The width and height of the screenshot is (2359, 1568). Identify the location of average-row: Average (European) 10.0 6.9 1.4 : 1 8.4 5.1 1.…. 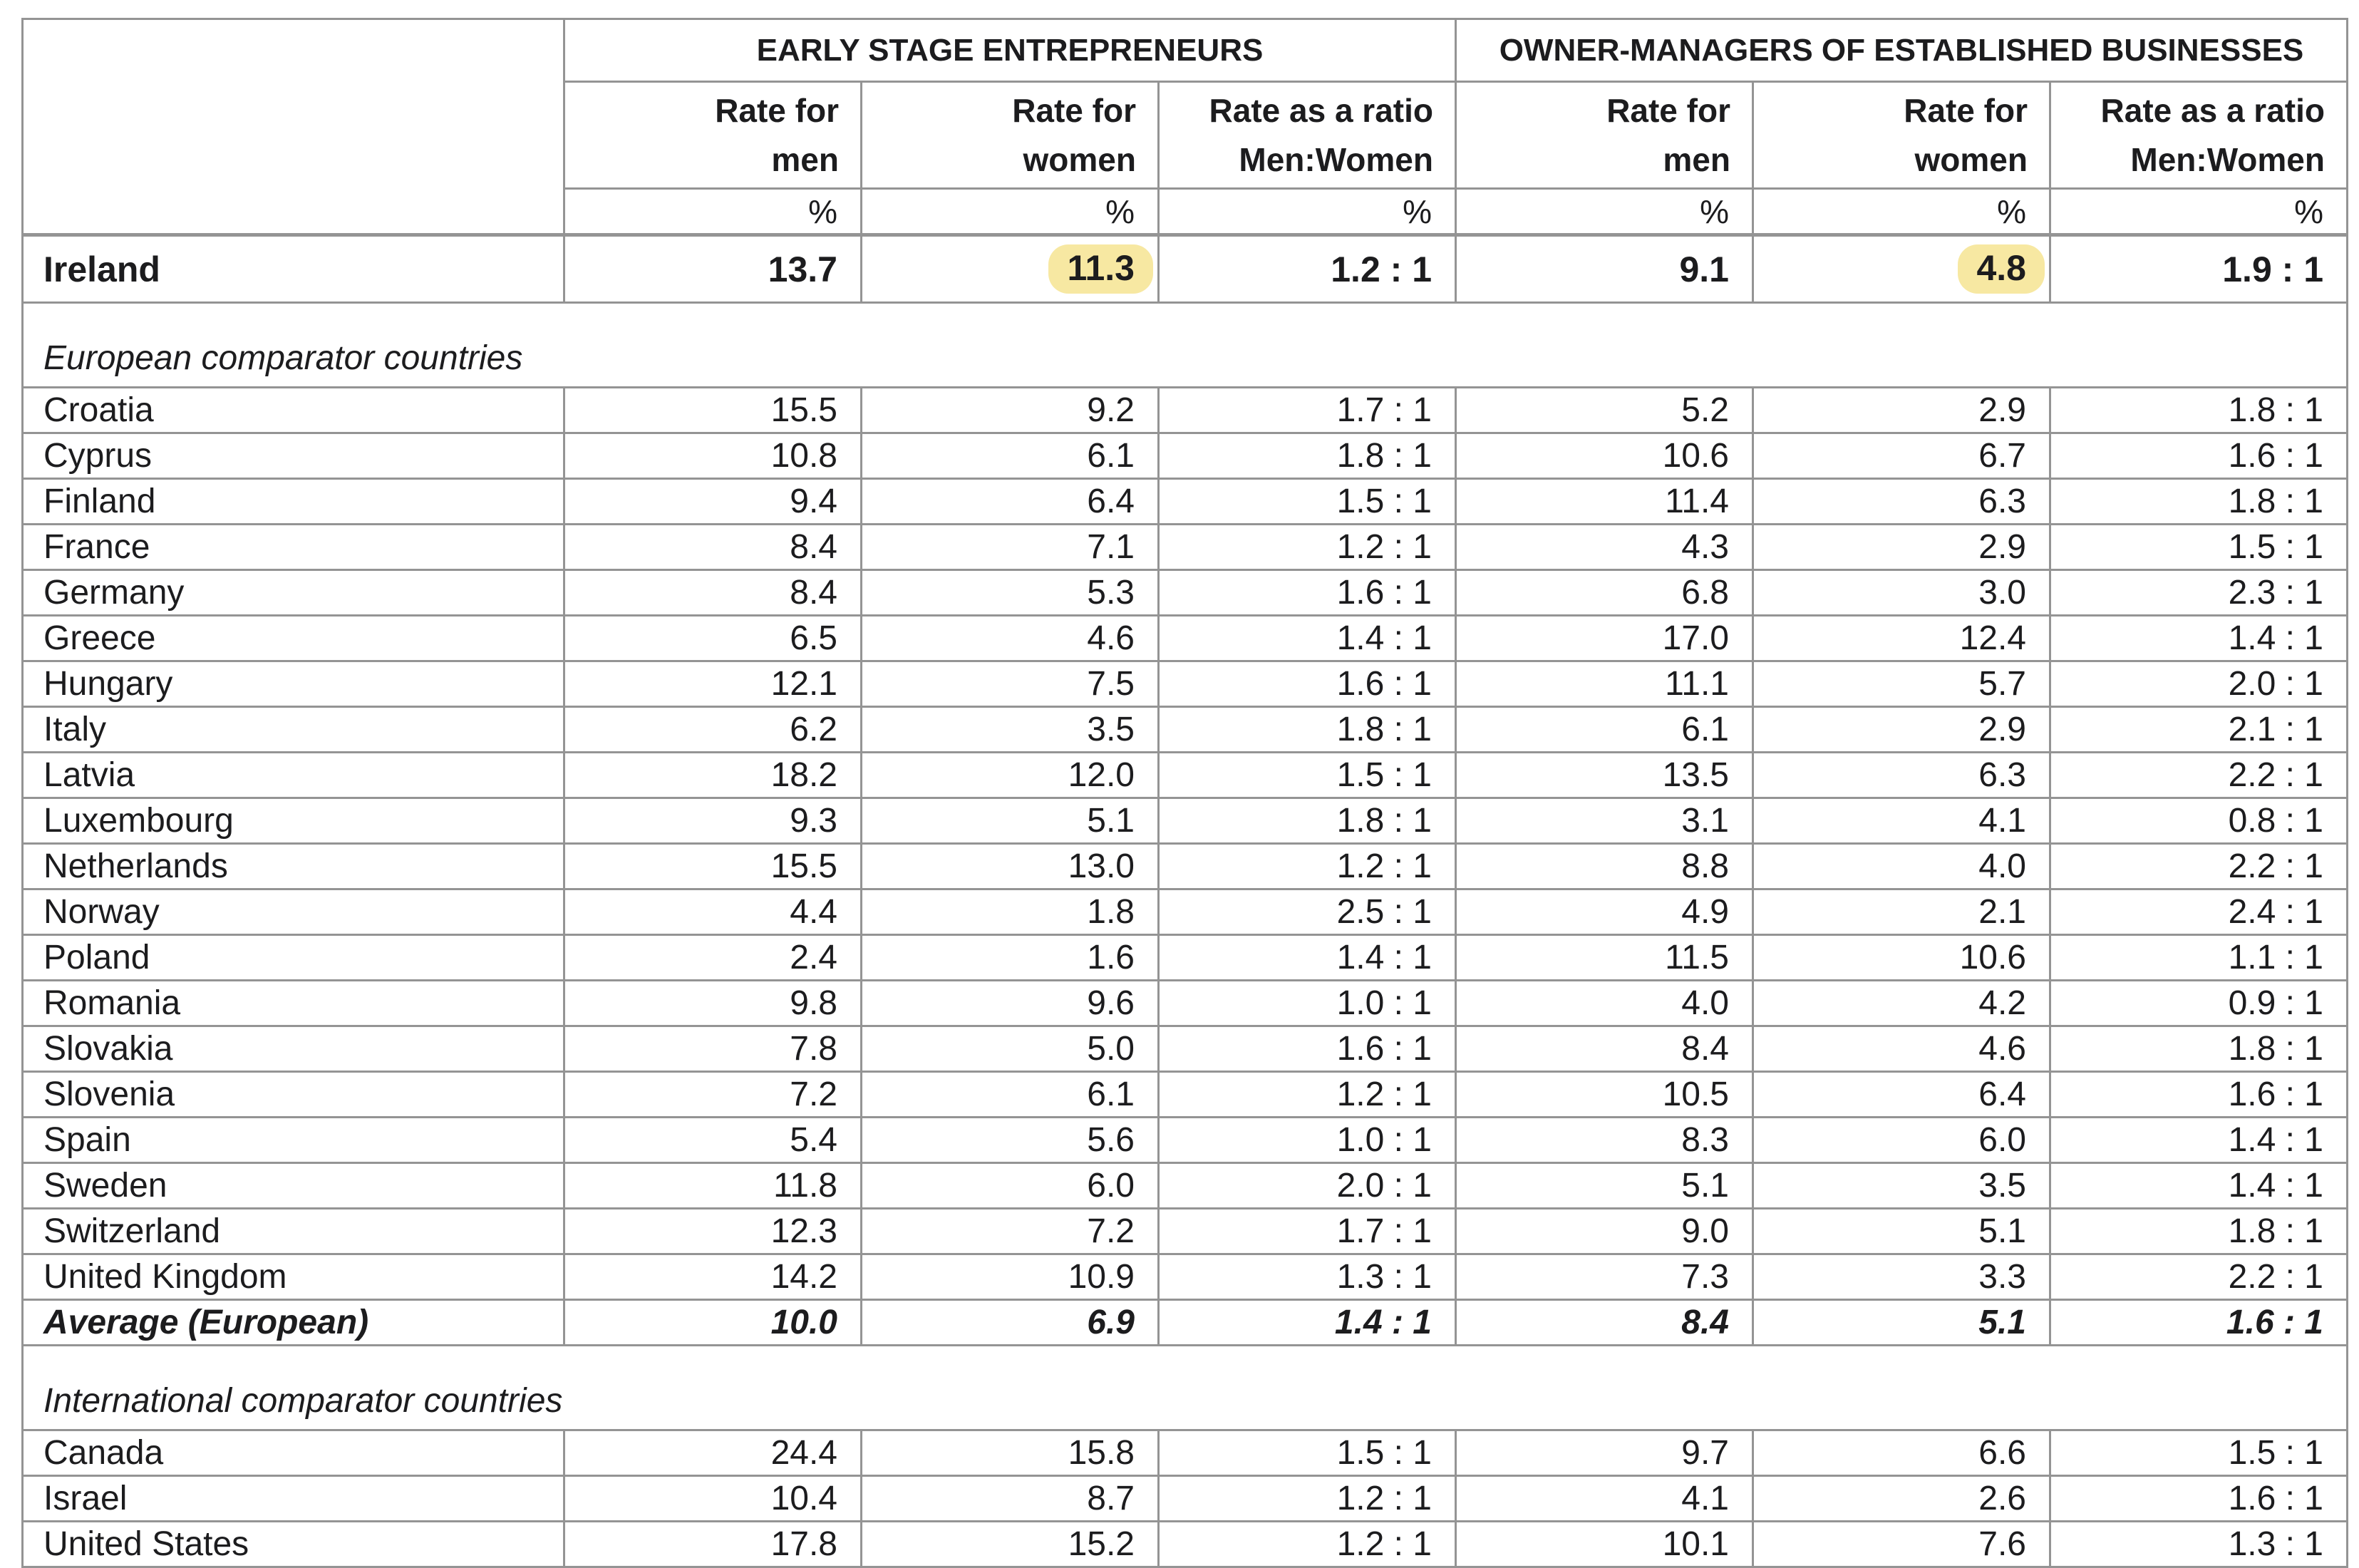
(1184, 1323).